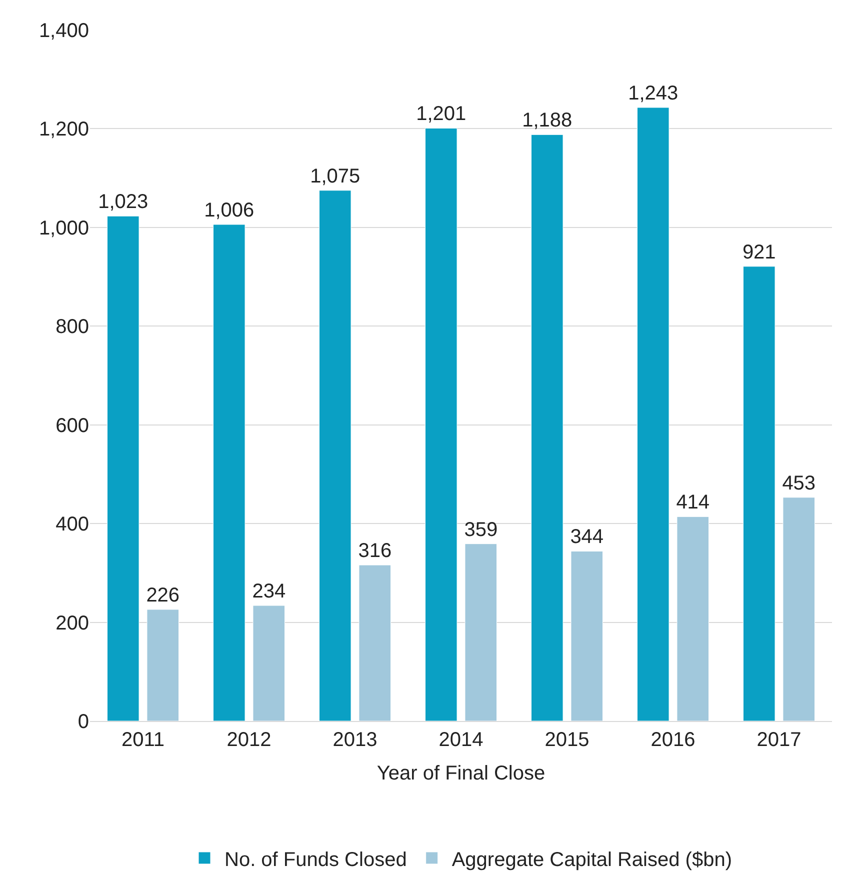 This screenshot has width=852, height=890. What do you see at coordinates (229, 210) in the screenshot?
I see `data-label: 1,006` at bounding box center [229, 210].